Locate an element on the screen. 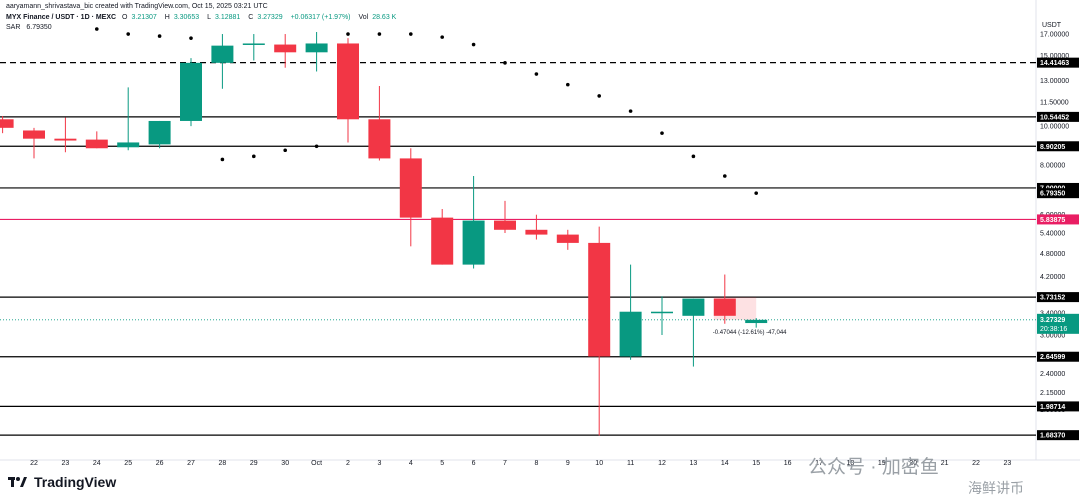 The height and width of the screenshot is (502, 1080). x-tick-label: 8 is located at coordinates (536, 463).